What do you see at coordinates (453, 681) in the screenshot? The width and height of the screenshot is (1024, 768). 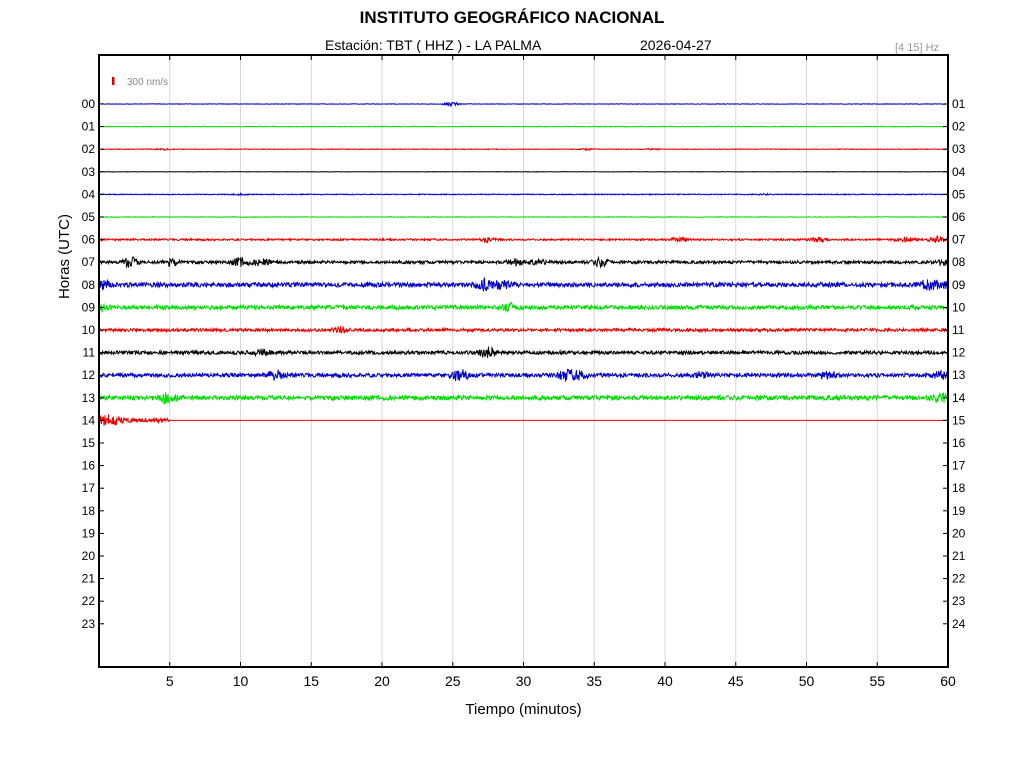 I see `x-tick-label: 25` at bounding box center [453, 681].